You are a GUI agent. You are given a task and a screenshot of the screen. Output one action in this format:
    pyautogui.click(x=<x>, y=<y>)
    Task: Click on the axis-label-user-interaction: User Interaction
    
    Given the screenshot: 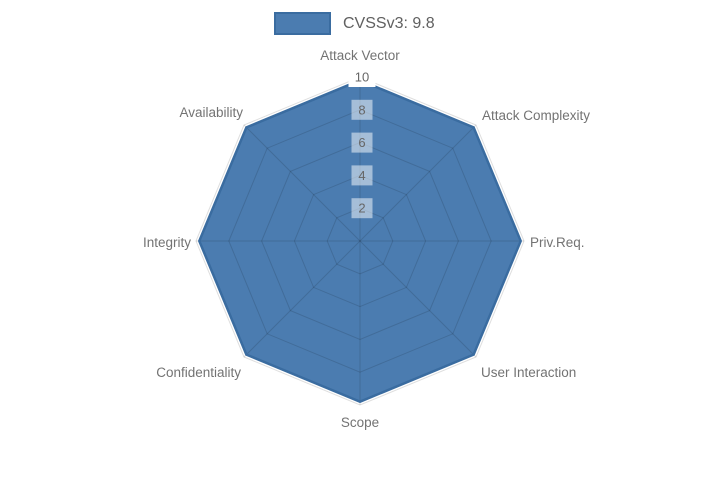 What is the action you would take?
    pyautogui.click(x=528, y=372)
    